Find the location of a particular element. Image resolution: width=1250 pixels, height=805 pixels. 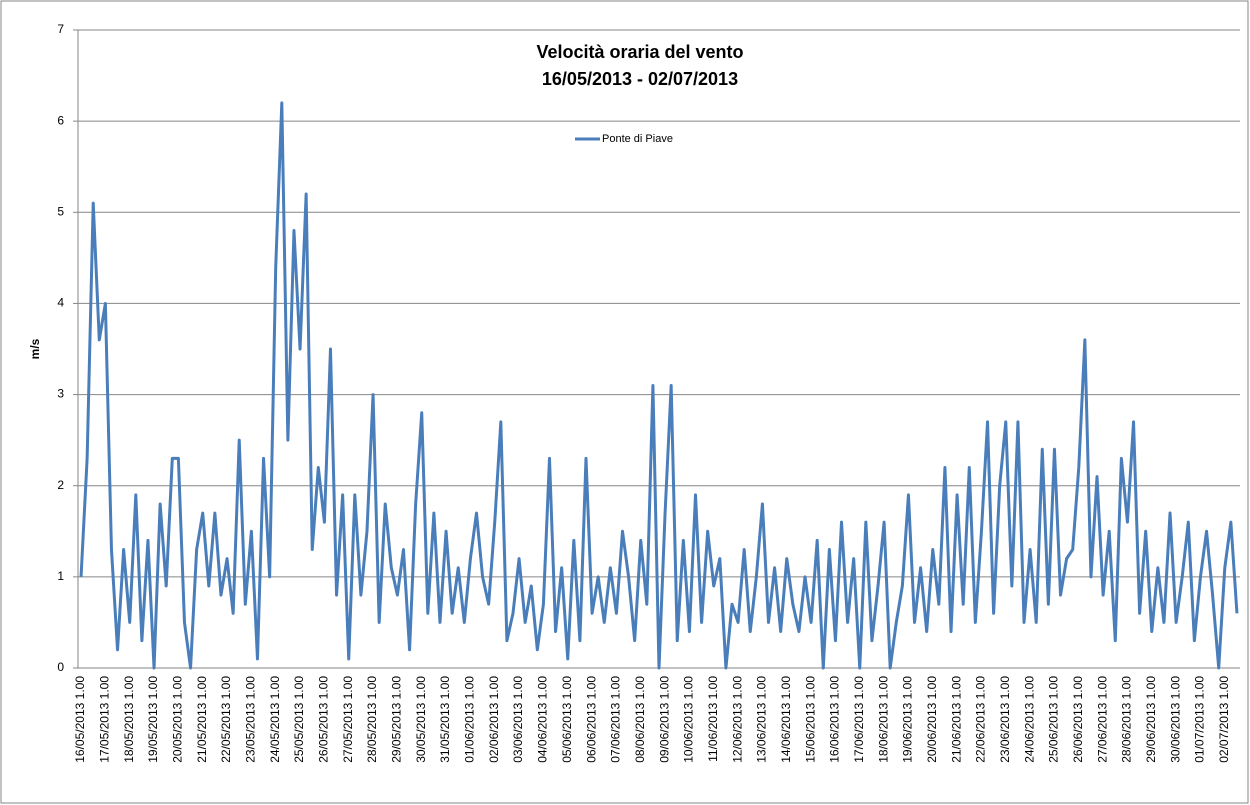

x-tick-label: 29/05/2013 1.00 is located at coordinates (397, 719).